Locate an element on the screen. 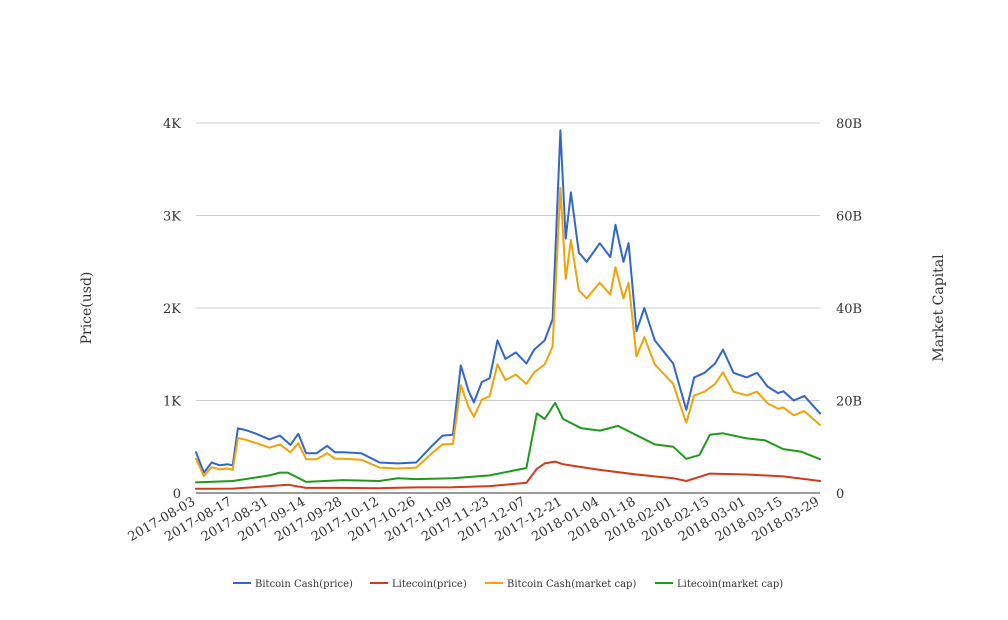  y-tick-label: 3K is located at coordinates (172, 217).